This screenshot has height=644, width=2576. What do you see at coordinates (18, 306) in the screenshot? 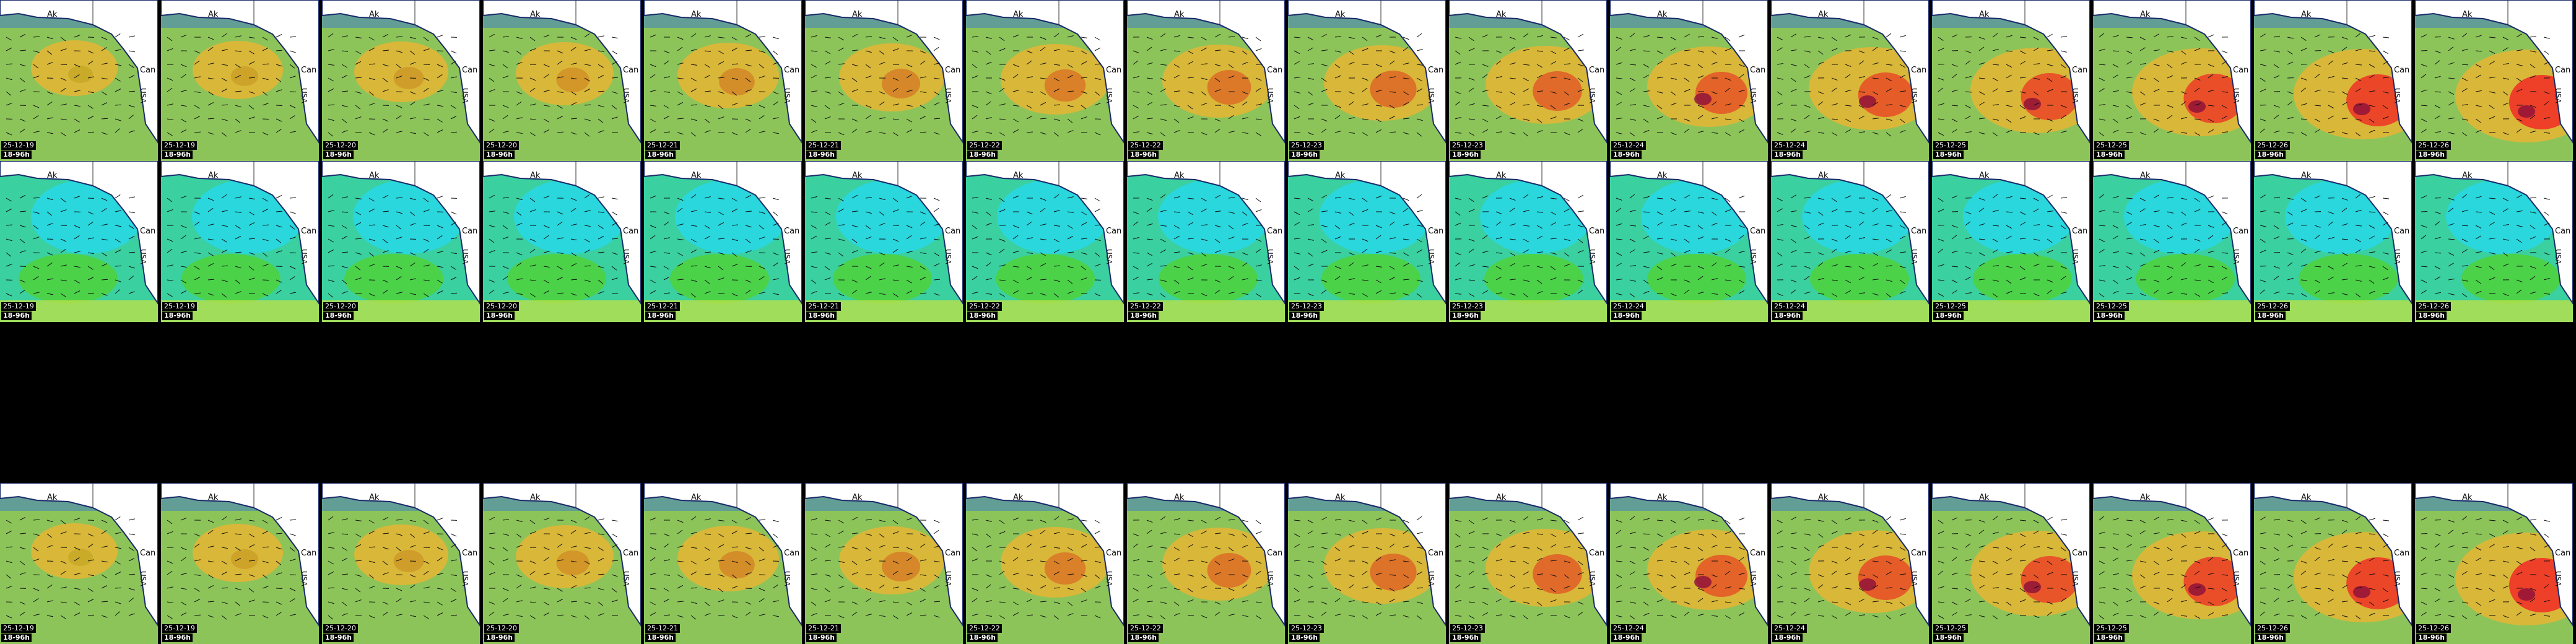
I see `frame-date: 25-12-19` at bounding box center [18, 306].